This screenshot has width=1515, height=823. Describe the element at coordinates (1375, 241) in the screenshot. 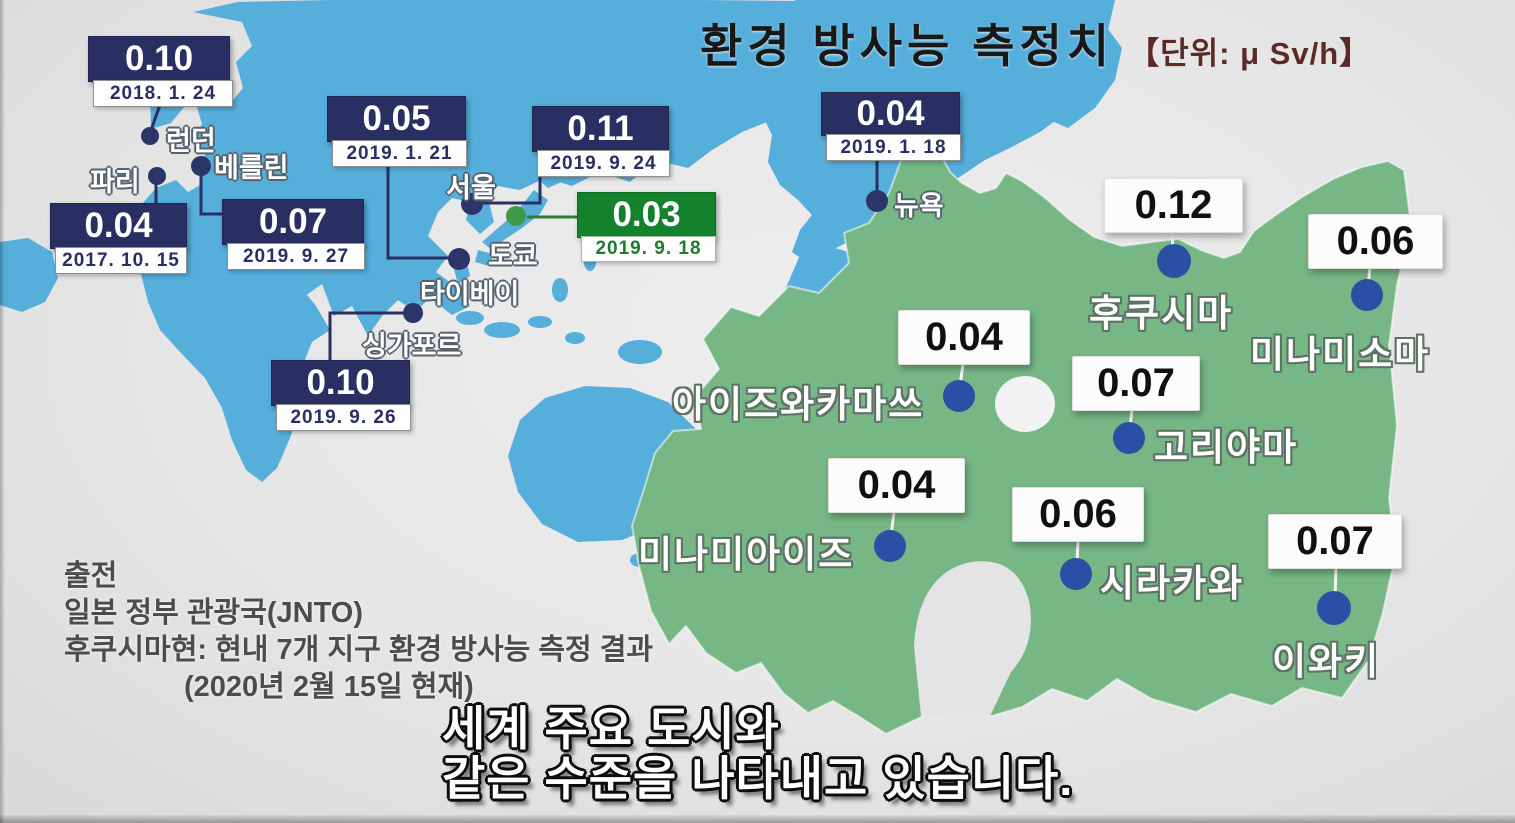

I see `measurement-box-minamisoma: 0.06` at that location.